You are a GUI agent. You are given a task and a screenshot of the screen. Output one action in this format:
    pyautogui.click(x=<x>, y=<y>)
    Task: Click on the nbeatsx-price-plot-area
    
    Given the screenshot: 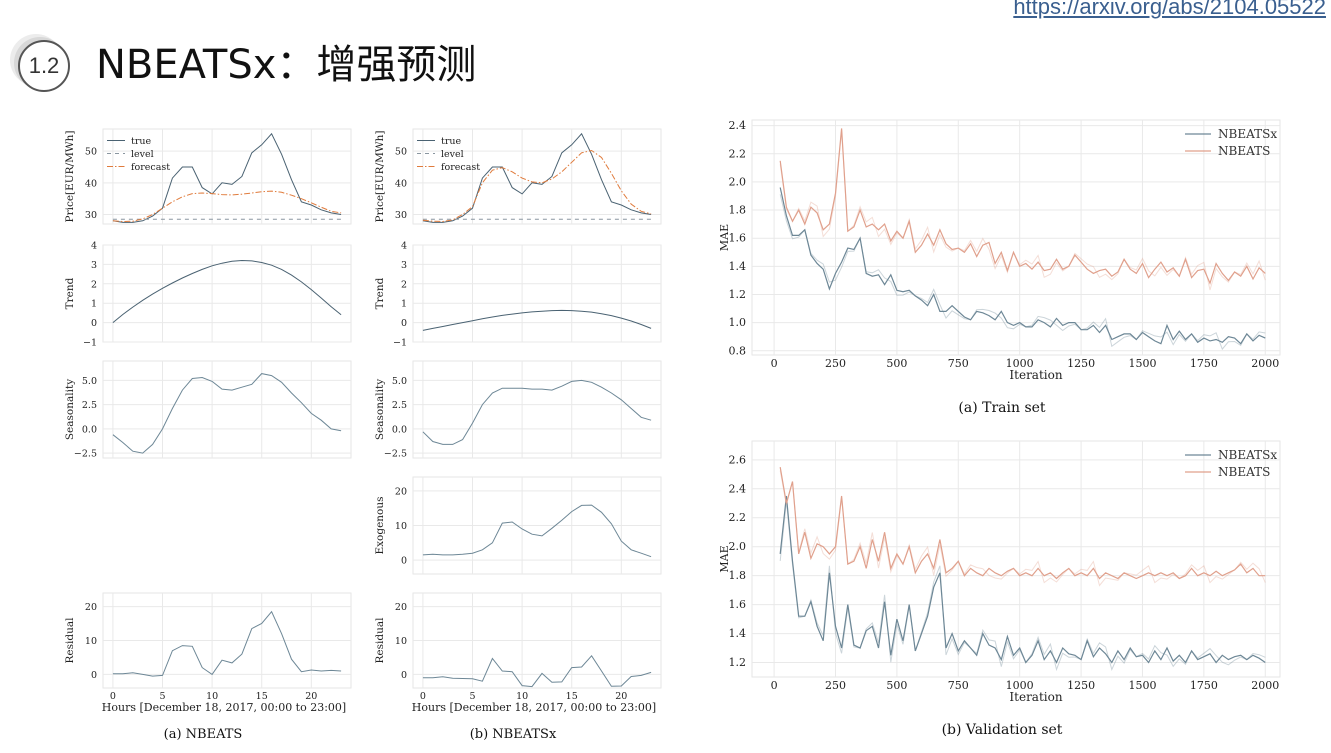 What is the action you would take?
    pyautogui.click(x=537, y=176)
    